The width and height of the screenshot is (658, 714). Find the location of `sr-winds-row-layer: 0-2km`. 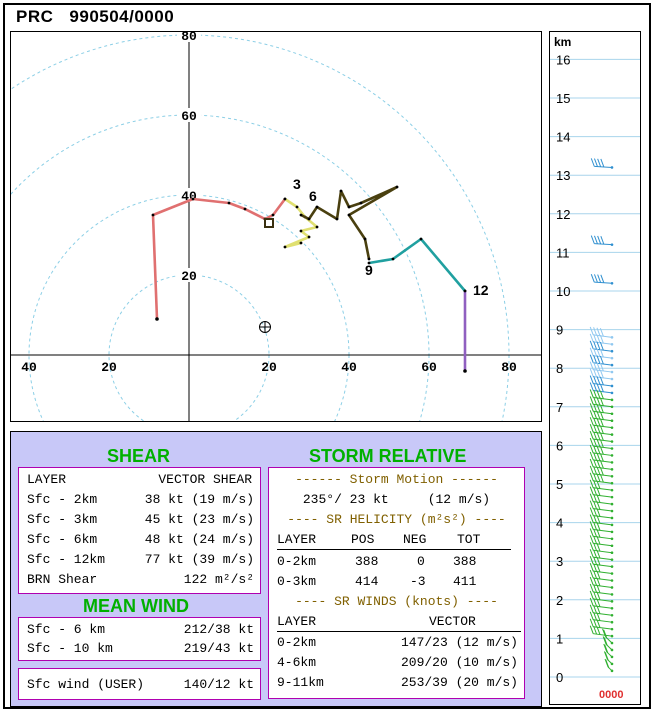

sr-winds-row-layer: 0-2km is located at coordinates (297, 642).